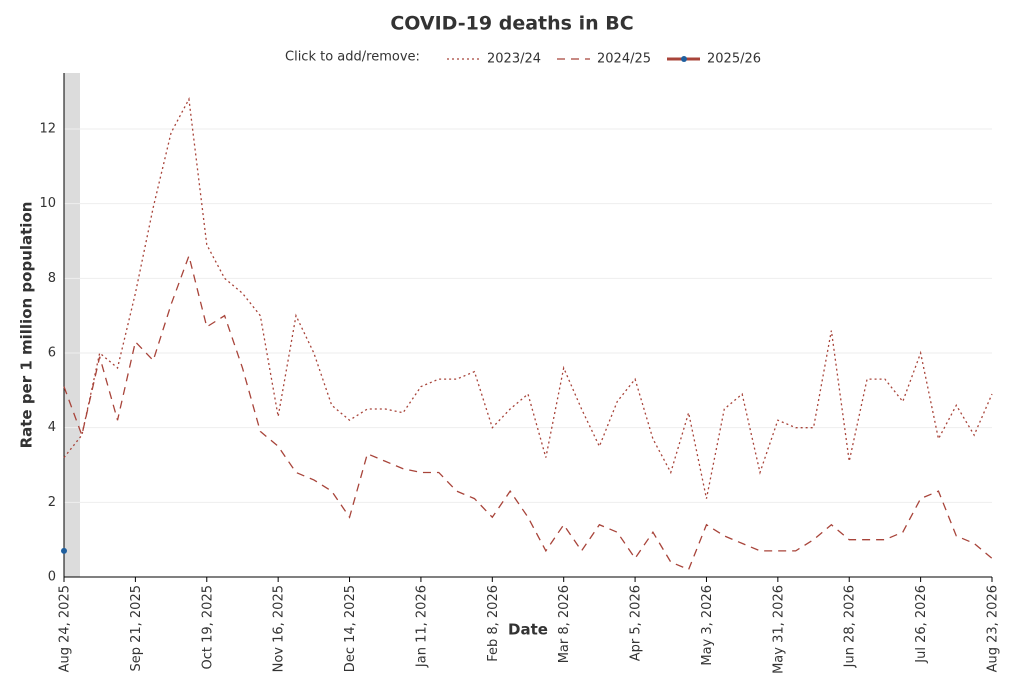 The height and width of the screenshot is (689, 1024). What do you see at coordinates (207, 627) in the screenshot?
I see `x-tick-label: Oct 19, 2025` at bounding box center [207, 627].